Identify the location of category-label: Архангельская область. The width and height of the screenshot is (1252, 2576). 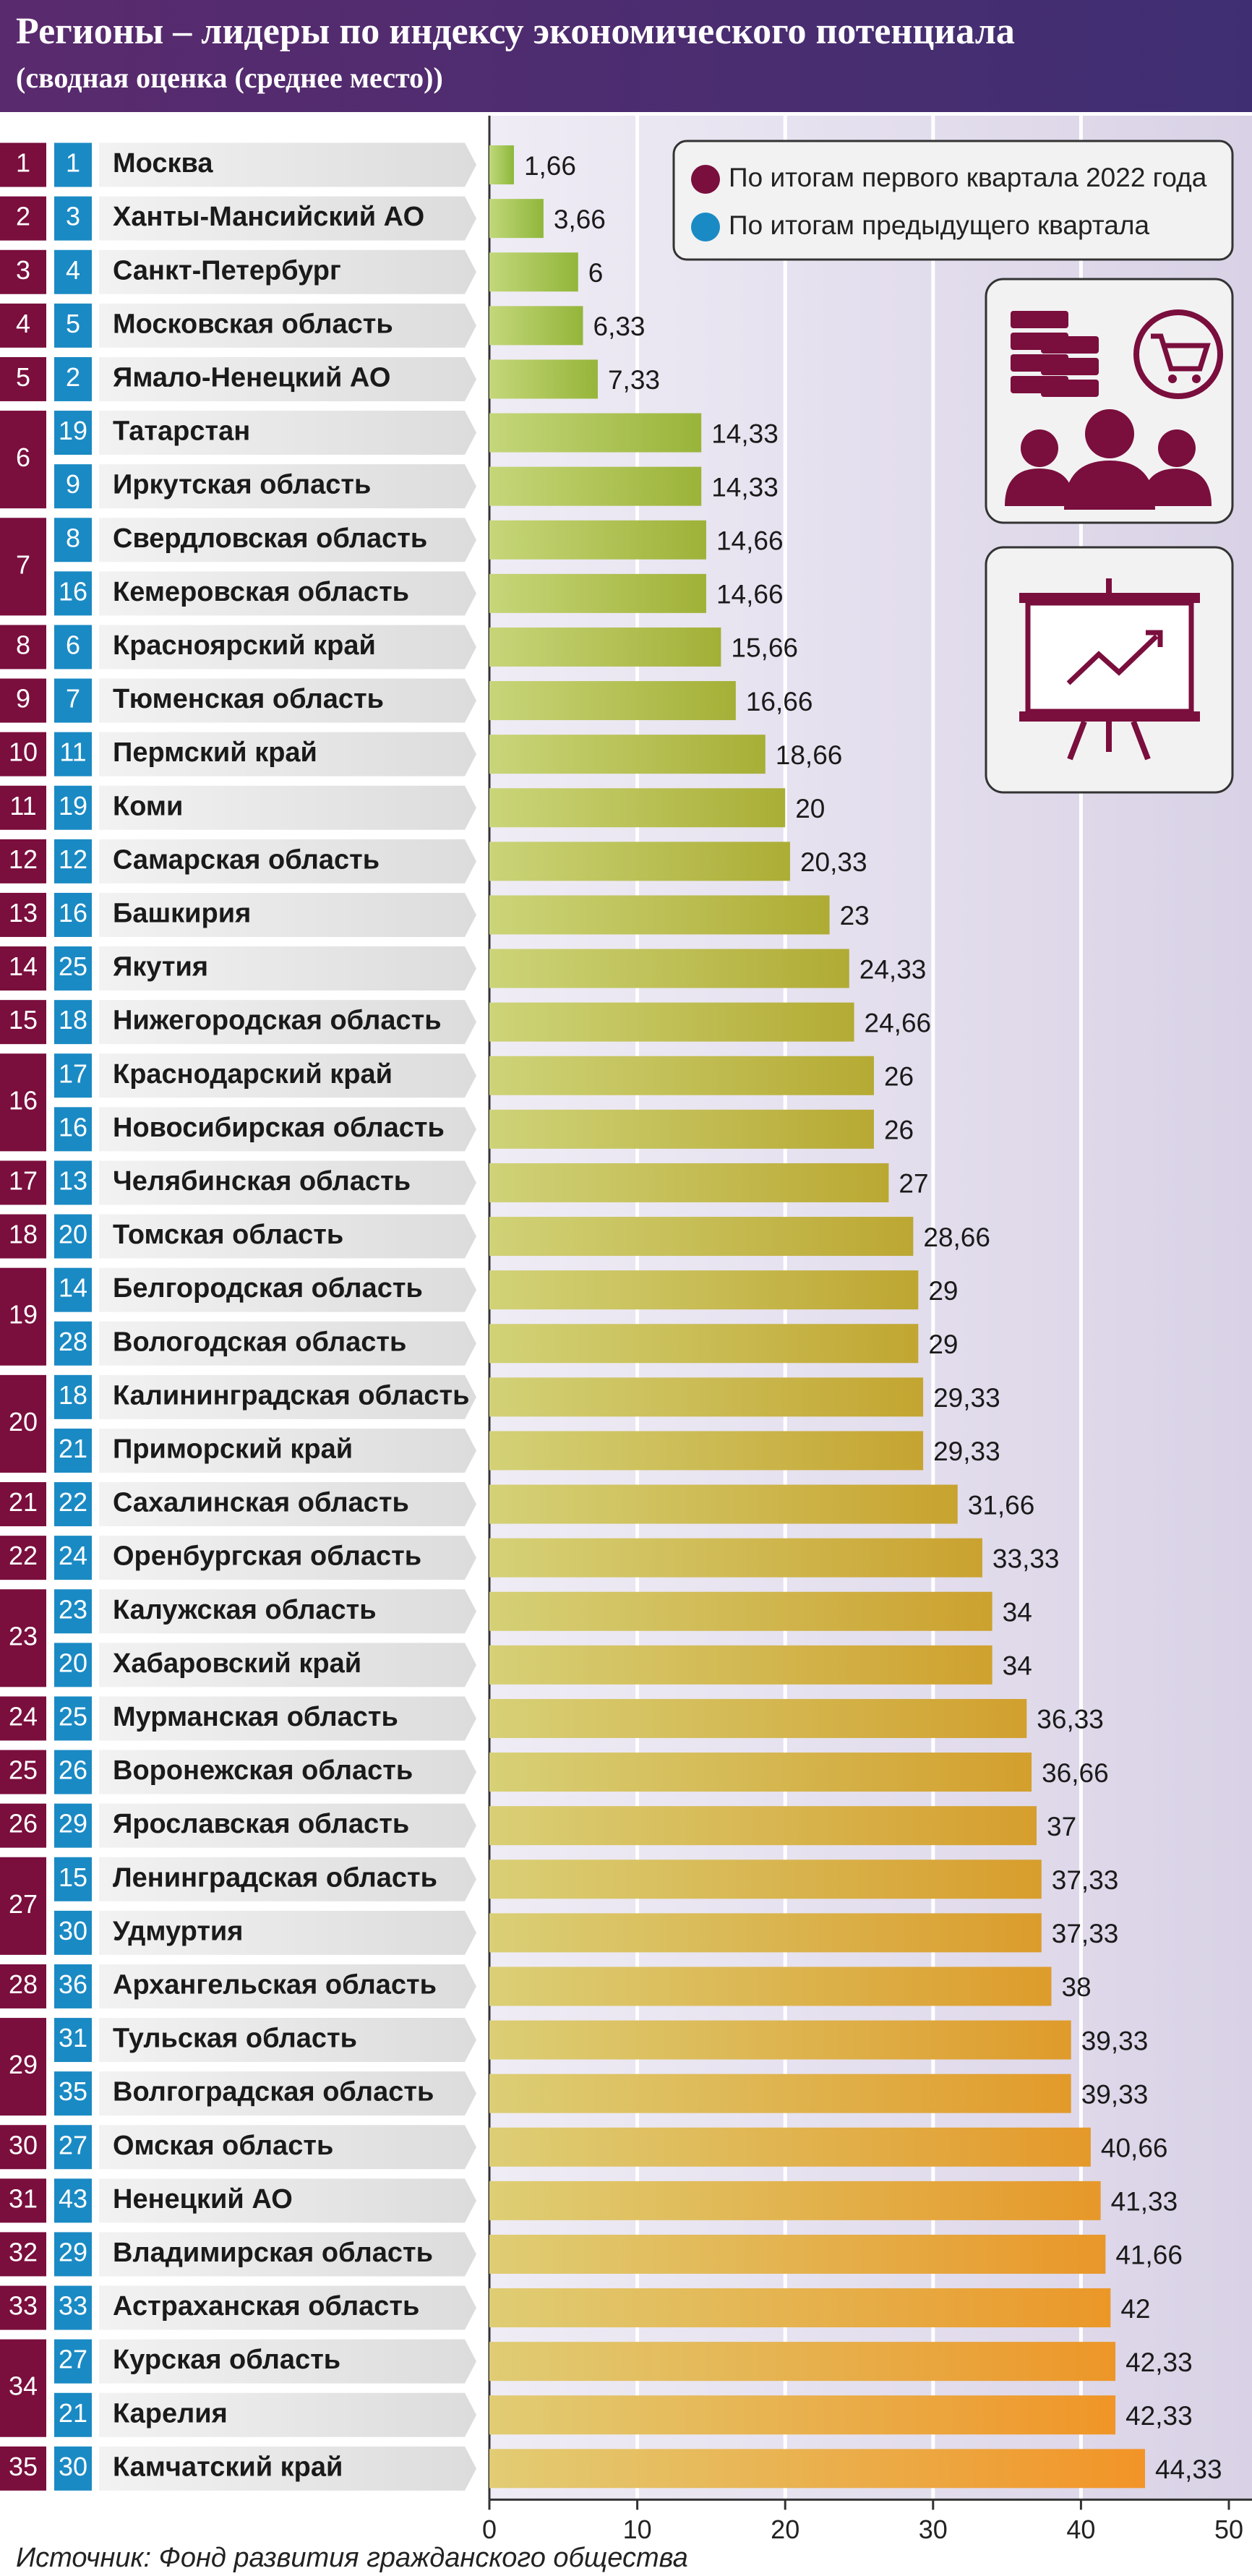
(275, 1984).